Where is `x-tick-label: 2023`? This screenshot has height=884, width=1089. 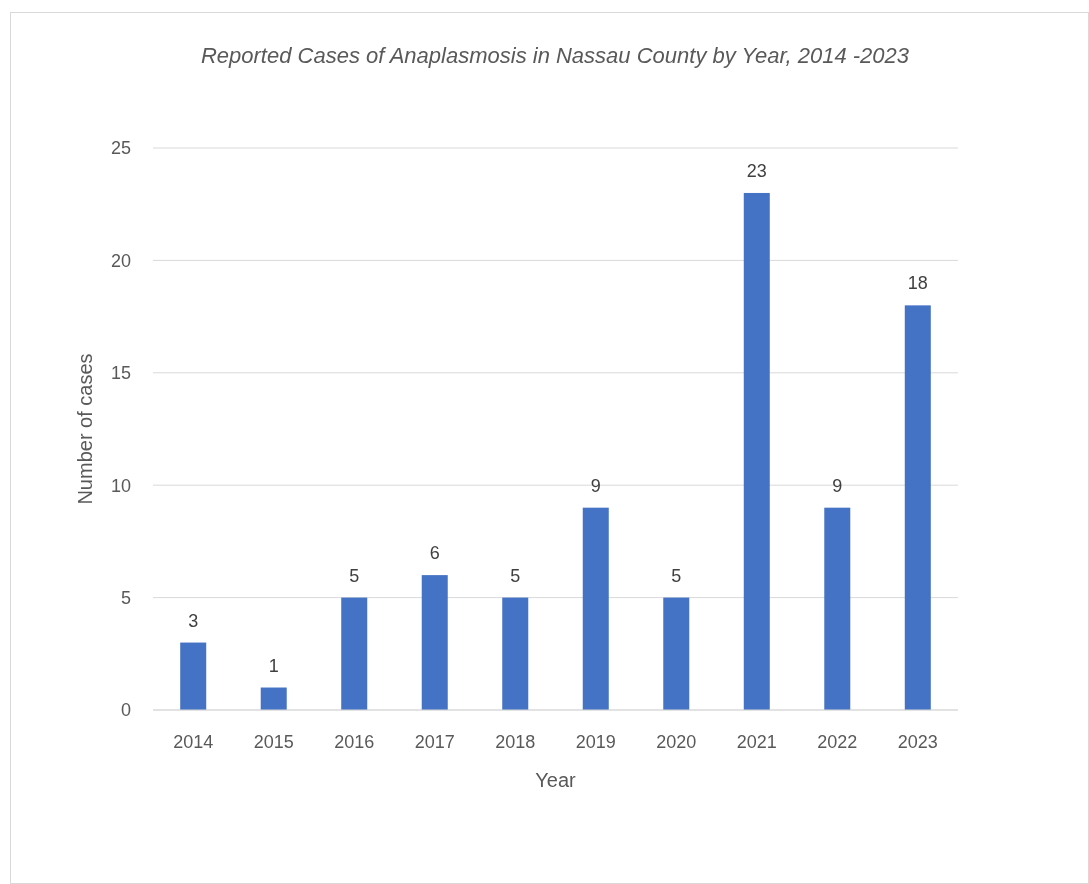
x-tick-label: 2023 is located at coordinates (917, 742).